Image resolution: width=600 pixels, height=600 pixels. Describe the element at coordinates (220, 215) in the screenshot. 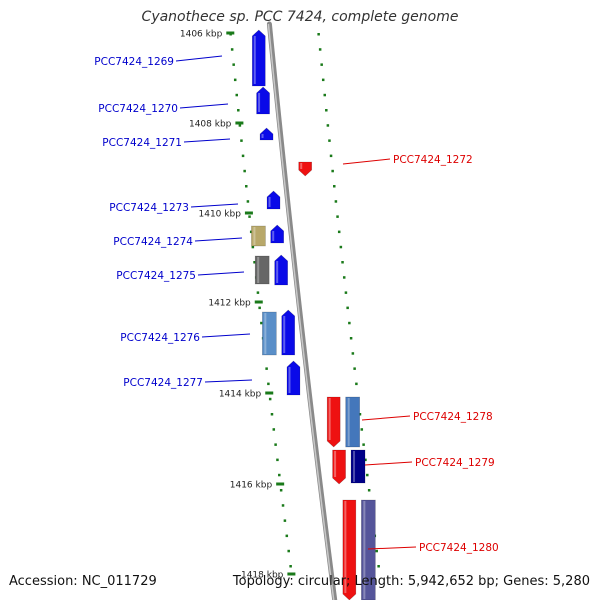

I see `tick-label: 1410 kbp` at that location.